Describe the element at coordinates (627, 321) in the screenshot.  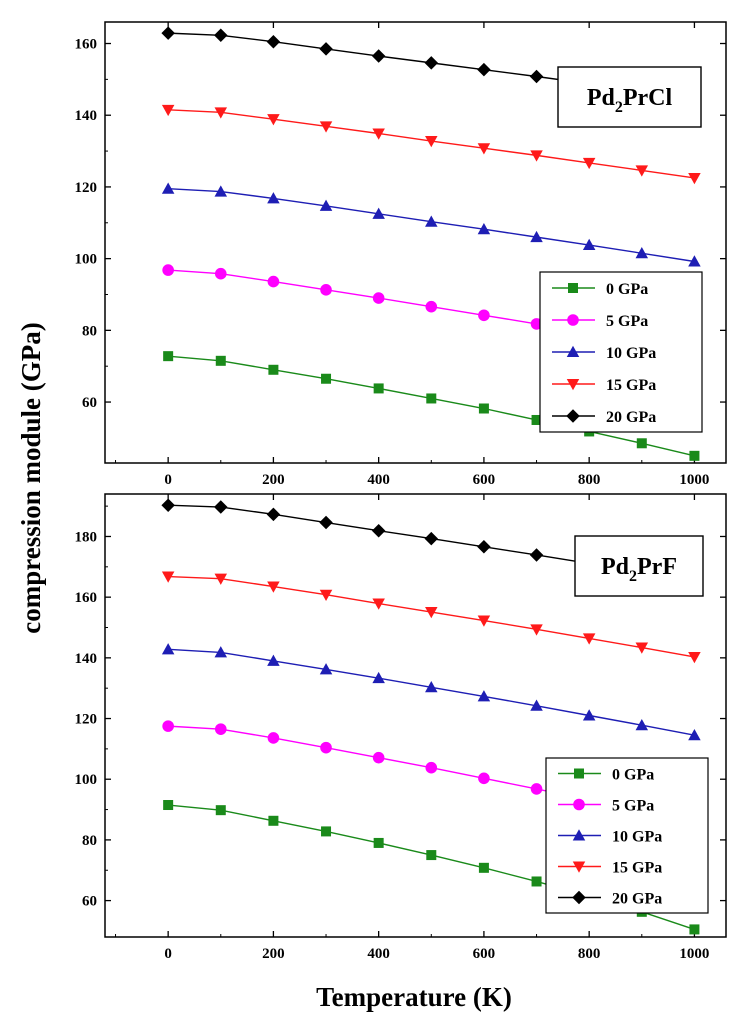
I see `legend-label: 5 GPa` at that location.